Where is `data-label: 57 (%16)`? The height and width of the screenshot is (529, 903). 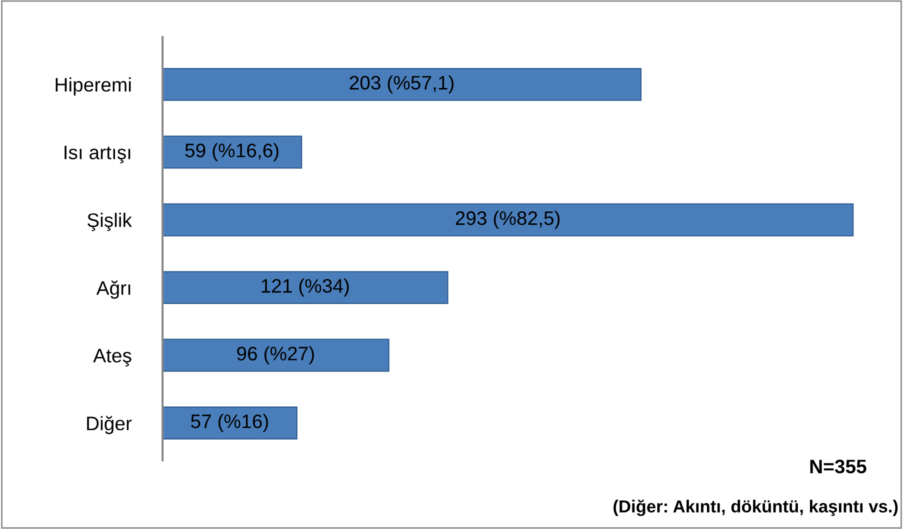 data-label: 57 (%16) is located at coordinates (229, 423).